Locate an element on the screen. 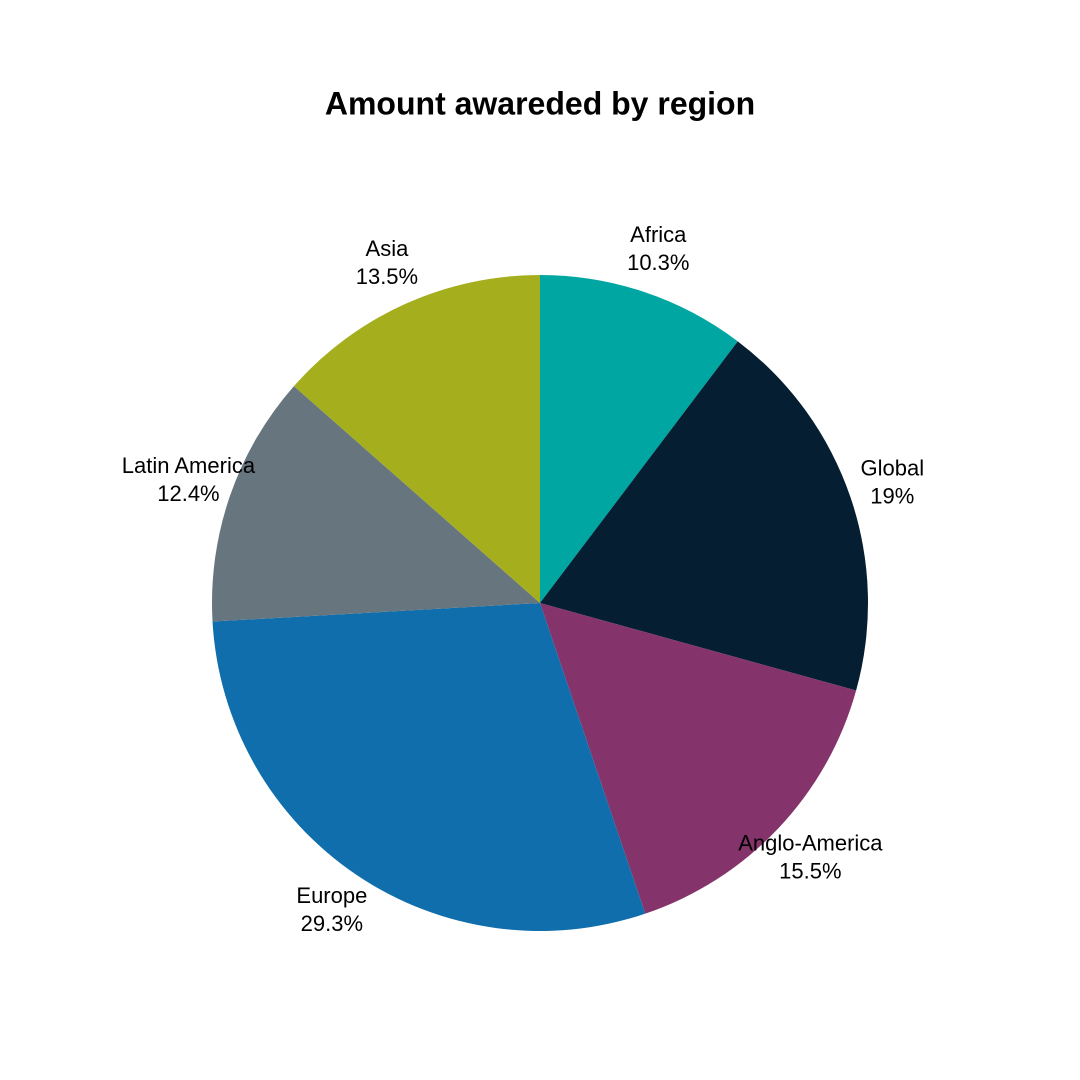 This screenshot has width=1080, height=1080. slice-value-label: 29.3% is located at coordinates (332, 923).